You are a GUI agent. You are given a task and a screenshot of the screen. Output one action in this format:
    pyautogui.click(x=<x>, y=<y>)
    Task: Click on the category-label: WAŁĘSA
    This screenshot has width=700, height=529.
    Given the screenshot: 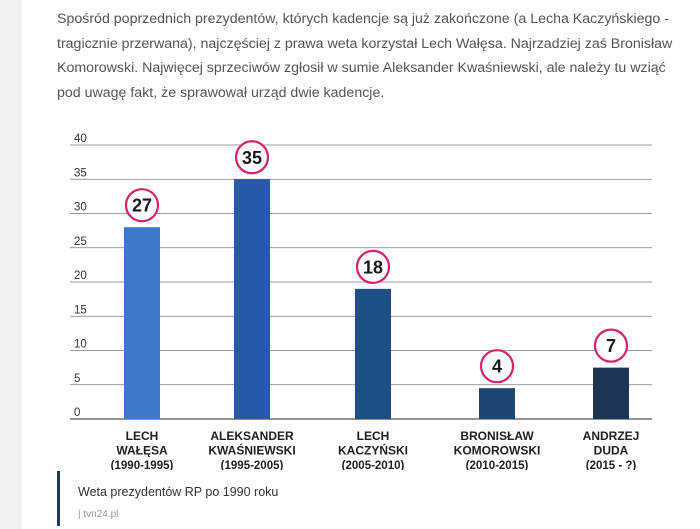 What is the action you would take?
    pyautogui.click(x=142, y=451)
    